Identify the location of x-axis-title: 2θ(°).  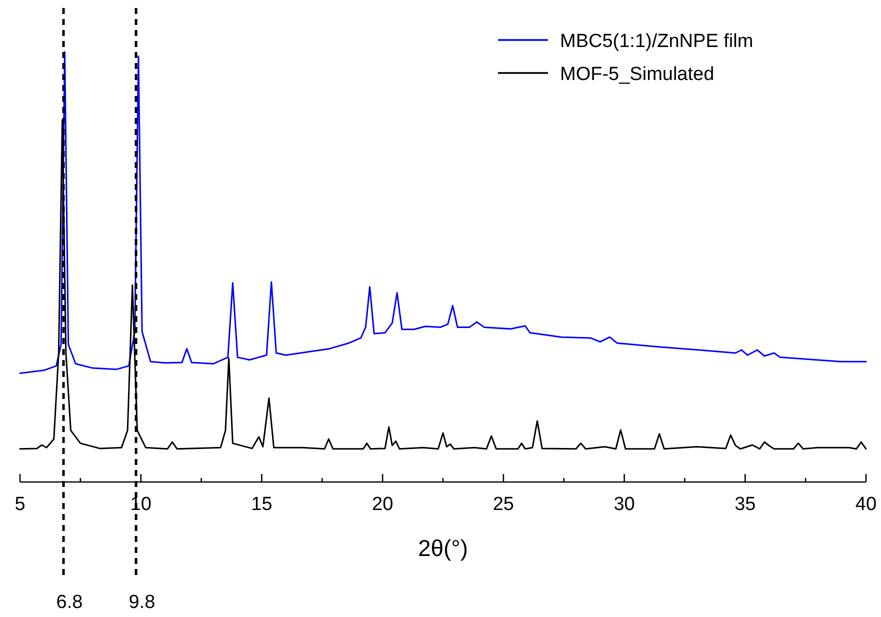
(443, 548).